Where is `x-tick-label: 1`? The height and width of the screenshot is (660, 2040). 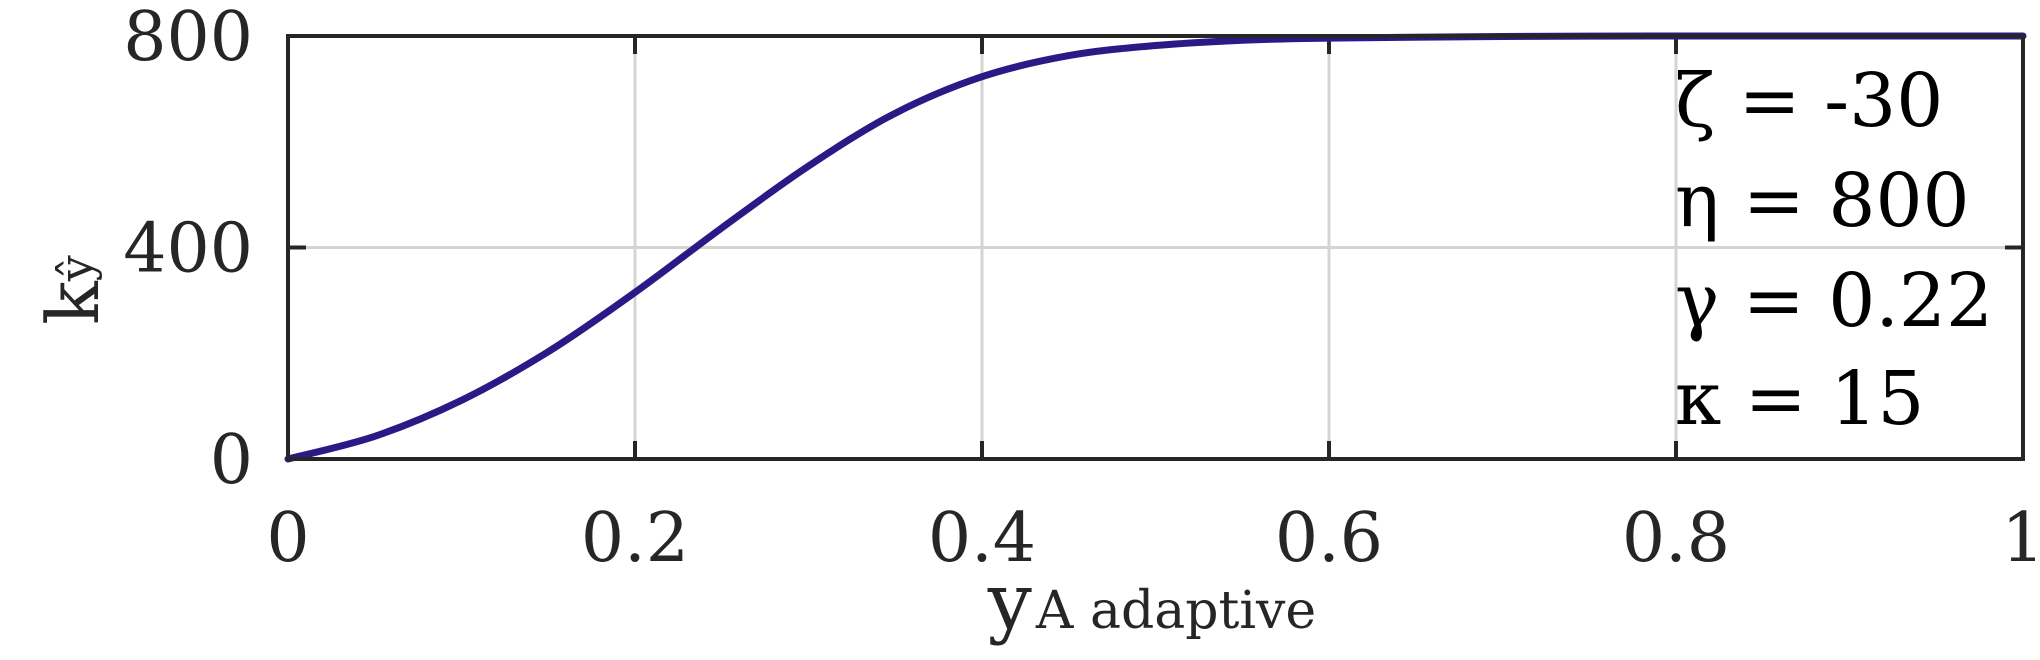 x-tick-label: 1 is located at coordinates (2020, 538).